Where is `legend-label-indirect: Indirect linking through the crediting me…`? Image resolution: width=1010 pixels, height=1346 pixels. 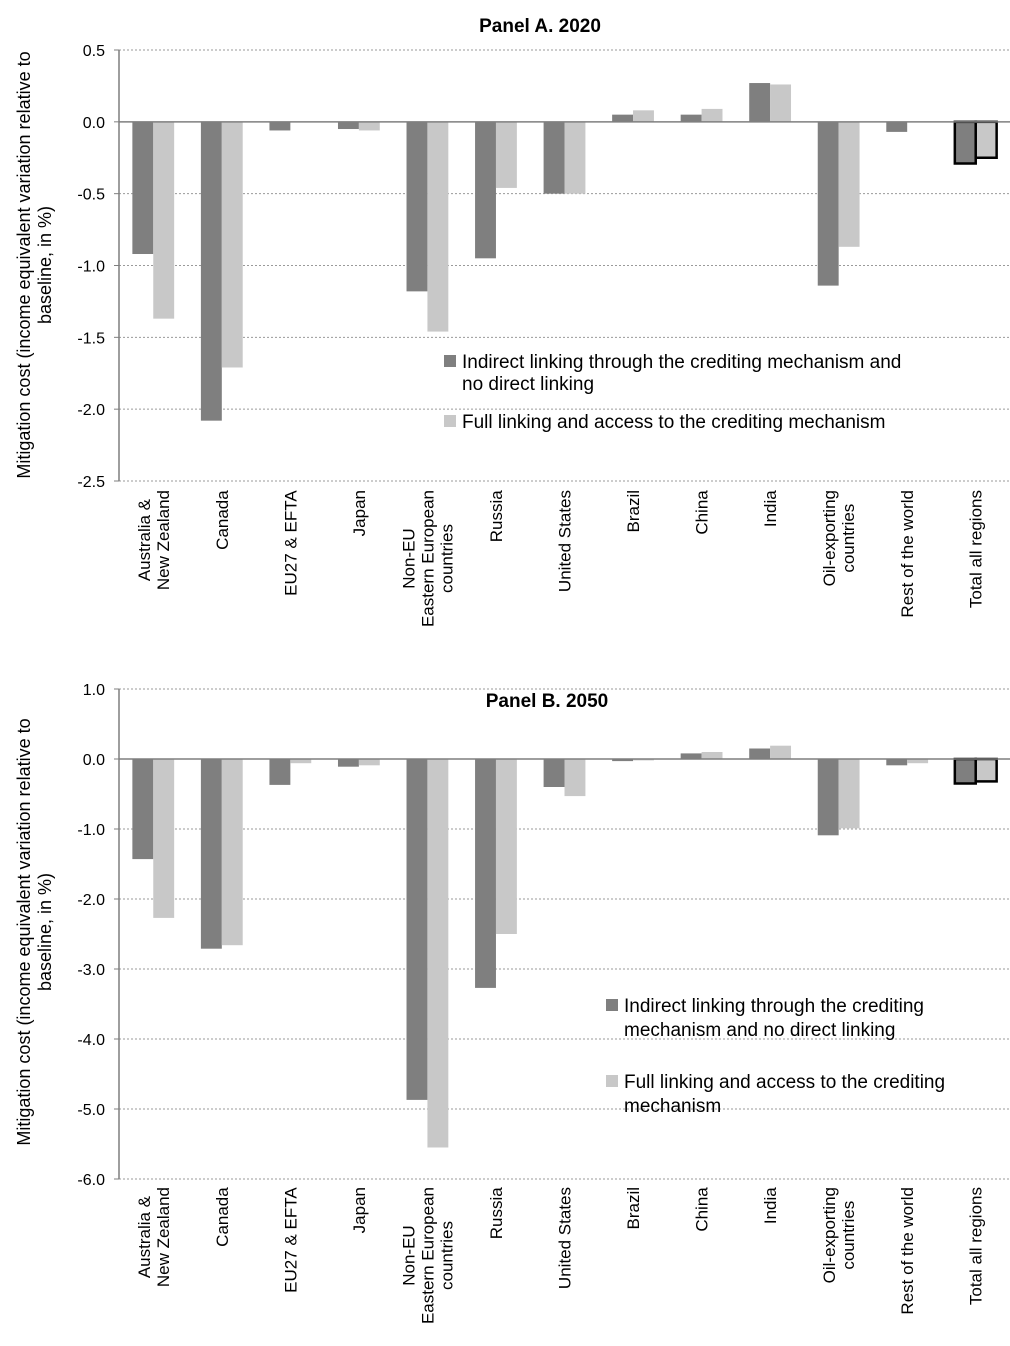 legend-label-indirect: Indirect linking through the crediting me… is located at coordinates (774, 1018).